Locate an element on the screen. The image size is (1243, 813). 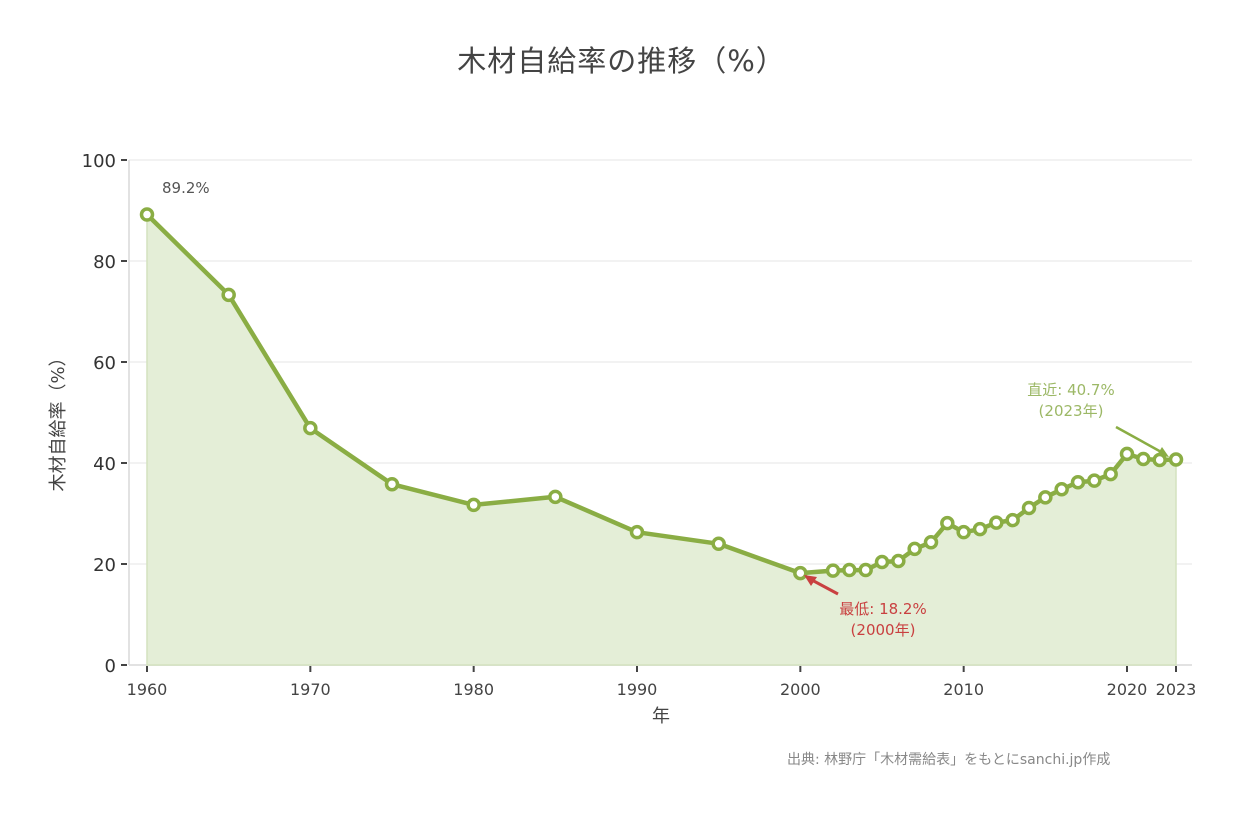
x-tick-label: 2000 is located at coordinates (800, 689).